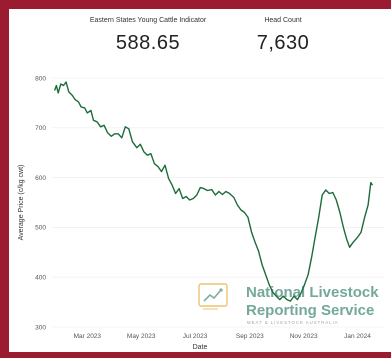  I want to click on kpi-head-count-label: Head Count, so click(283, 20).